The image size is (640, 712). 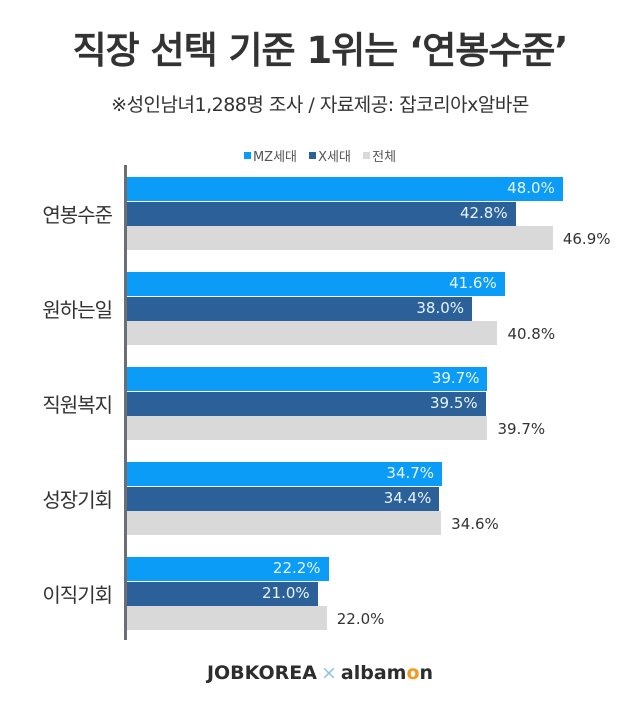 What do you see at coordinates (440, 307) in the screenshot?
I see `bar-value-label: 38.0%` at bounding box center [440, 307].